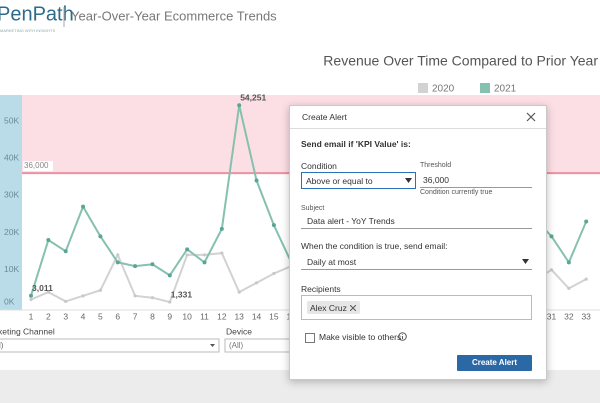  Describe the element at coordinates (110, 345) in the screenshot. I see `filter-dropdown` at that location.